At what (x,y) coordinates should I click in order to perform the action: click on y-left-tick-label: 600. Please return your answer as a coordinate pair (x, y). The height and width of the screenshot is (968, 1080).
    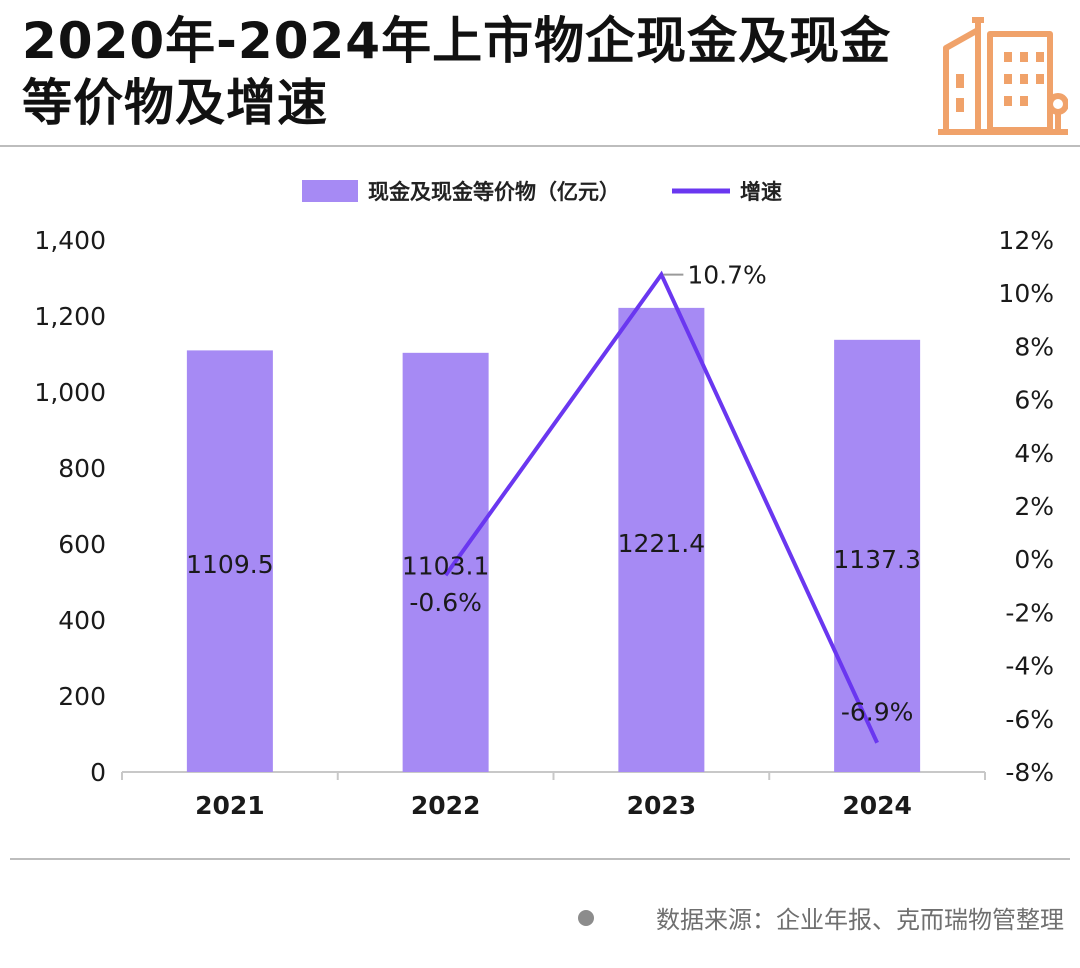
    Looking at the image, I should click on (82, 544).